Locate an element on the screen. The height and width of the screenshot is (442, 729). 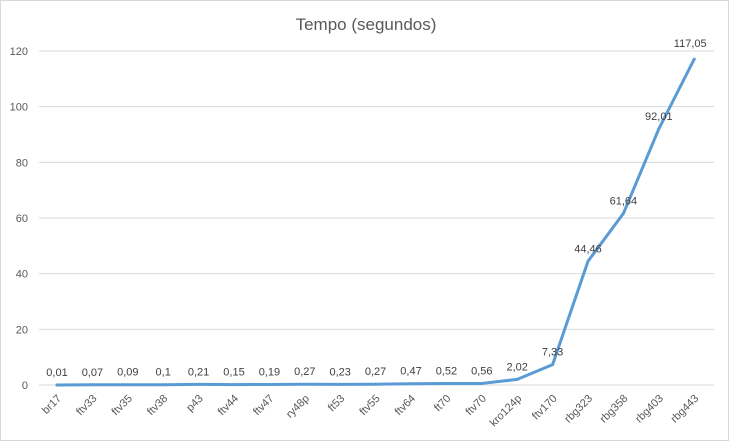
y-tick-label: 60 is located at coordinates (22, 219).